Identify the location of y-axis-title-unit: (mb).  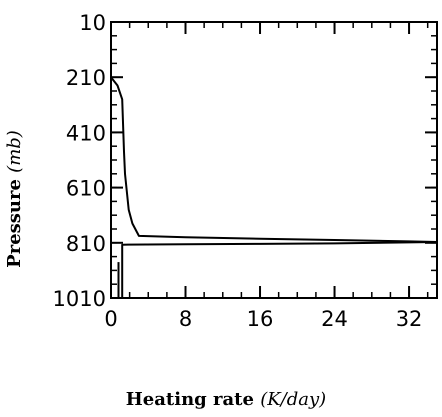
(14, 151).